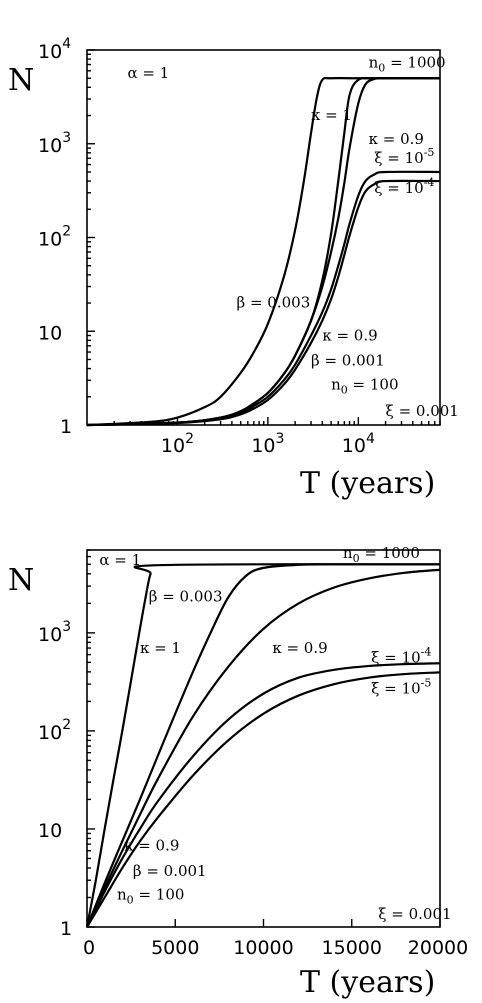 Image resolution: width=482 pixels, height=1003 pixels. I want to click on x-tick-label: 10000, so click(263, 948).